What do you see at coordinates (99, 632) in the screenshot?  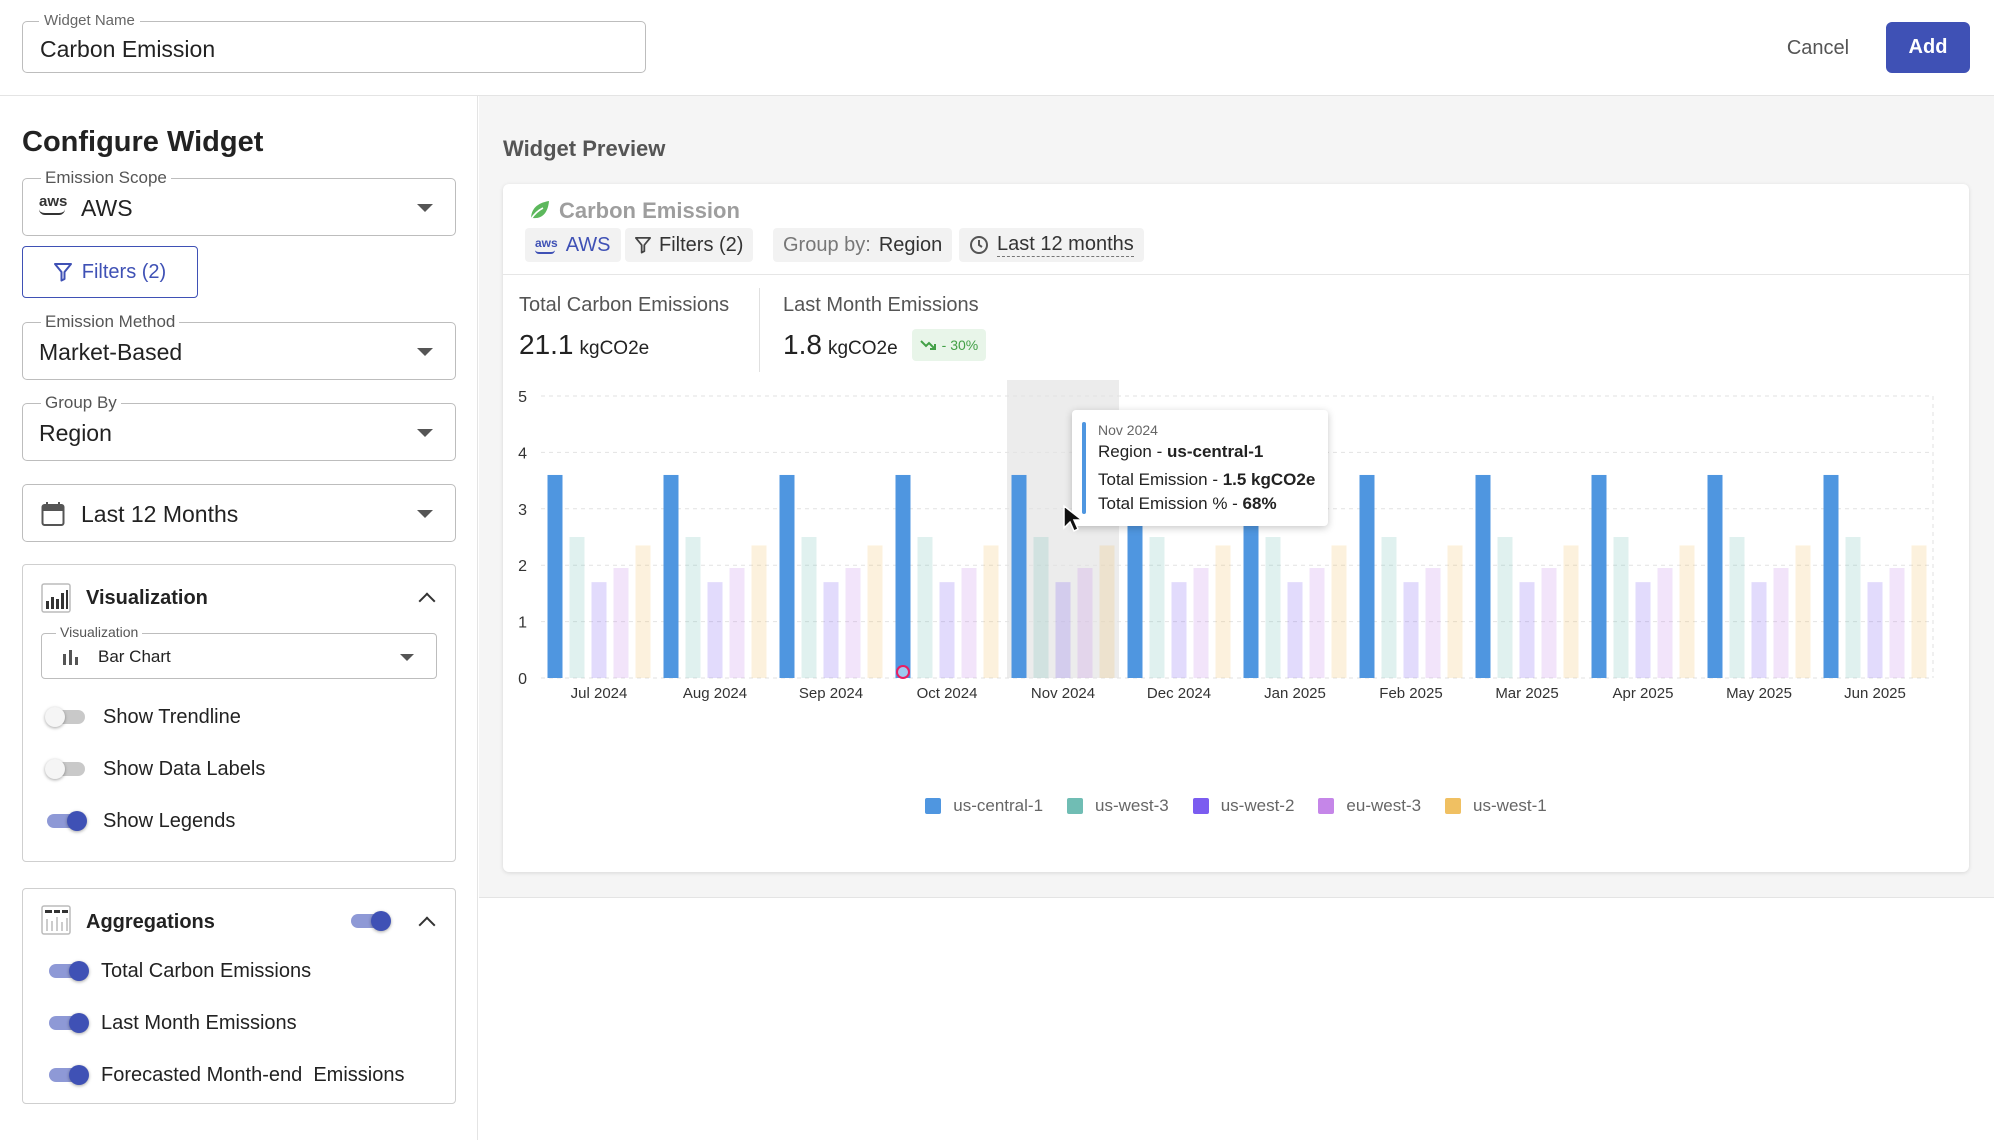 I see `visualization-select-label: Visualization` at bounding box center [99, 632].